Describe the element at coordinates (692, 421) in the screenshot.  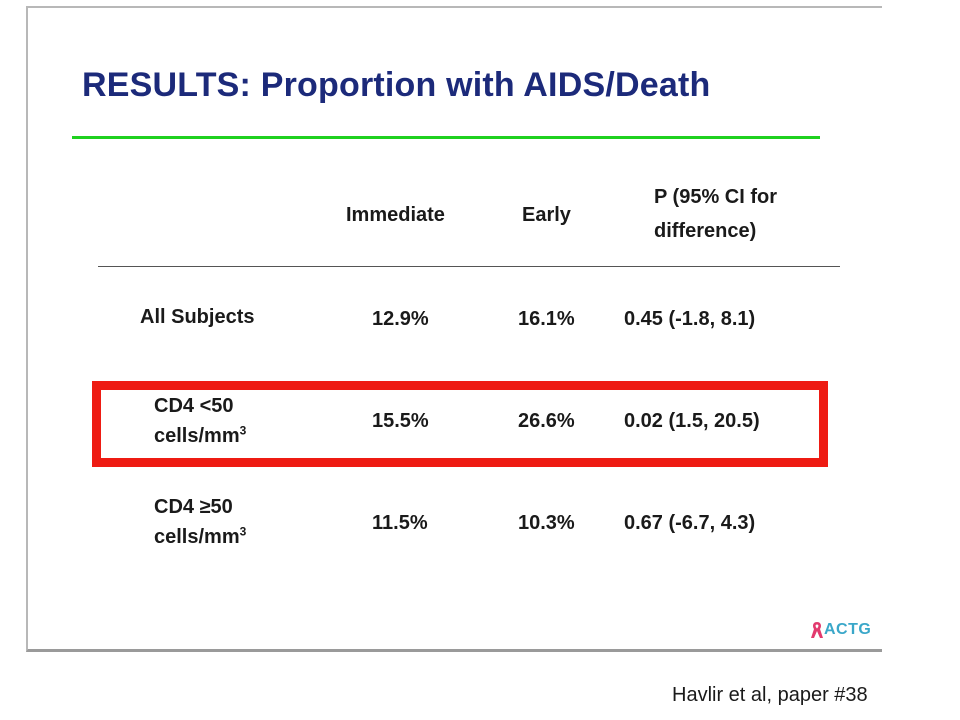
I see `cell-p-value: 0.02 (1.5, 20.5)` at that location.